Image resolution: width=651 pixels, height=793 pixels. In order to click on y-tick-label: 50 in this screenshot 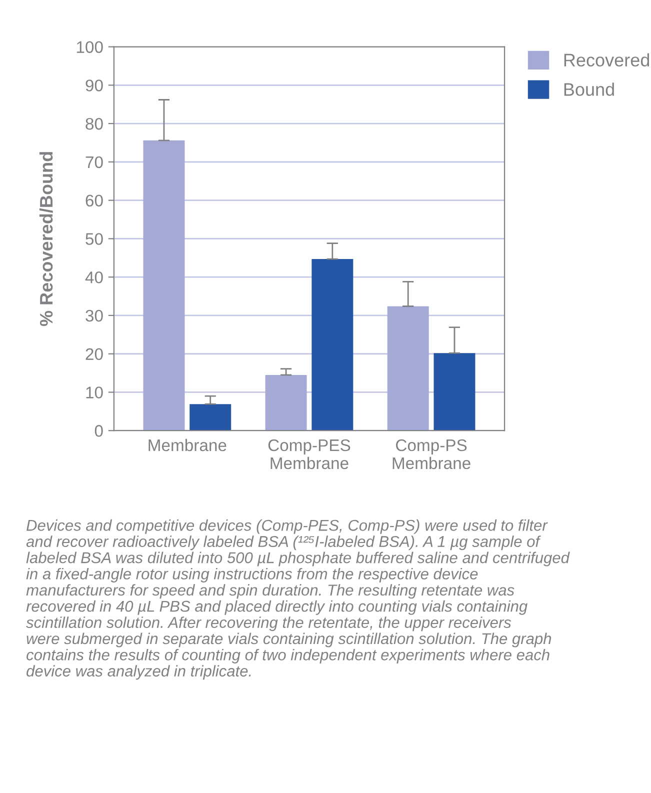, I will do `click(94, 239)`.